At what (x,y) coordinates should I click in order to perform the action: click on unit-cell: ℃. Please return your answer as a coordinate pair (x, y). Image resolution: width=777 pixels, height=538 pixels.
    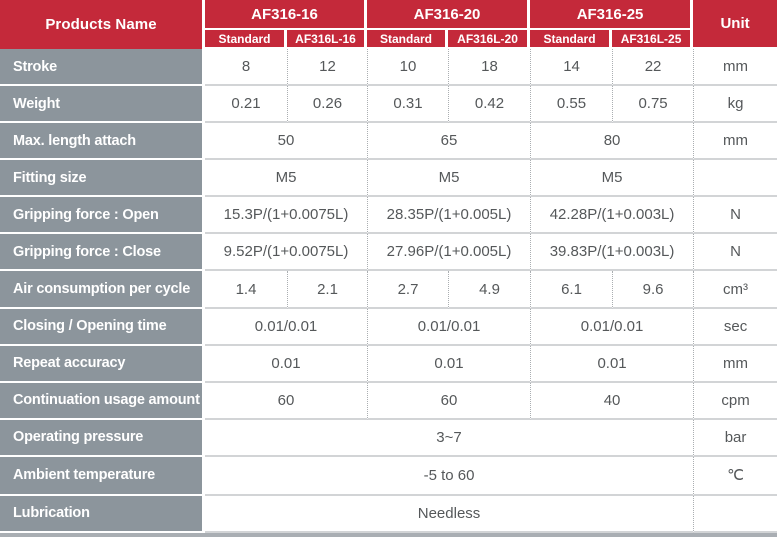
    Looking at the image, I should click on (735, 476).